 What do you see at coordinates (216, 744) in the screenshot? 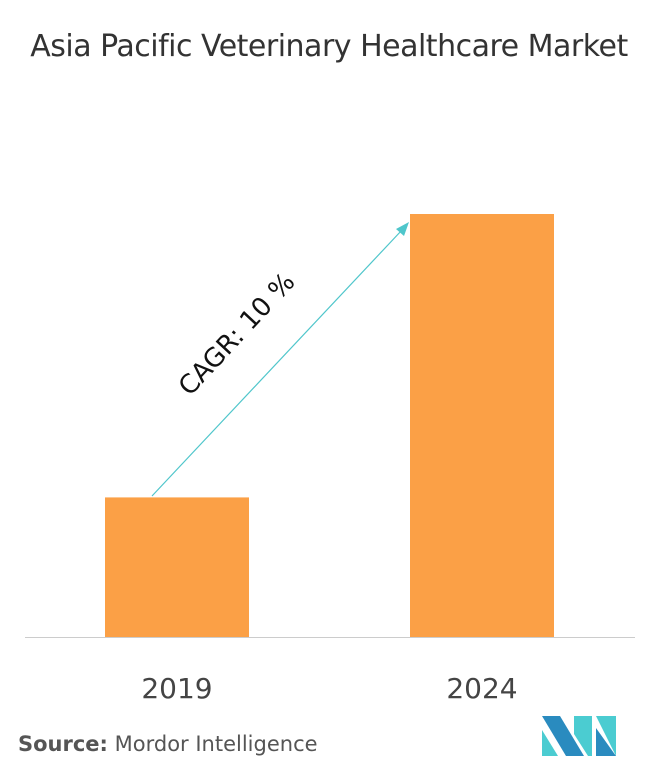
I see `source-text: Mordor Intelligence` at bounding box center [216, 744].